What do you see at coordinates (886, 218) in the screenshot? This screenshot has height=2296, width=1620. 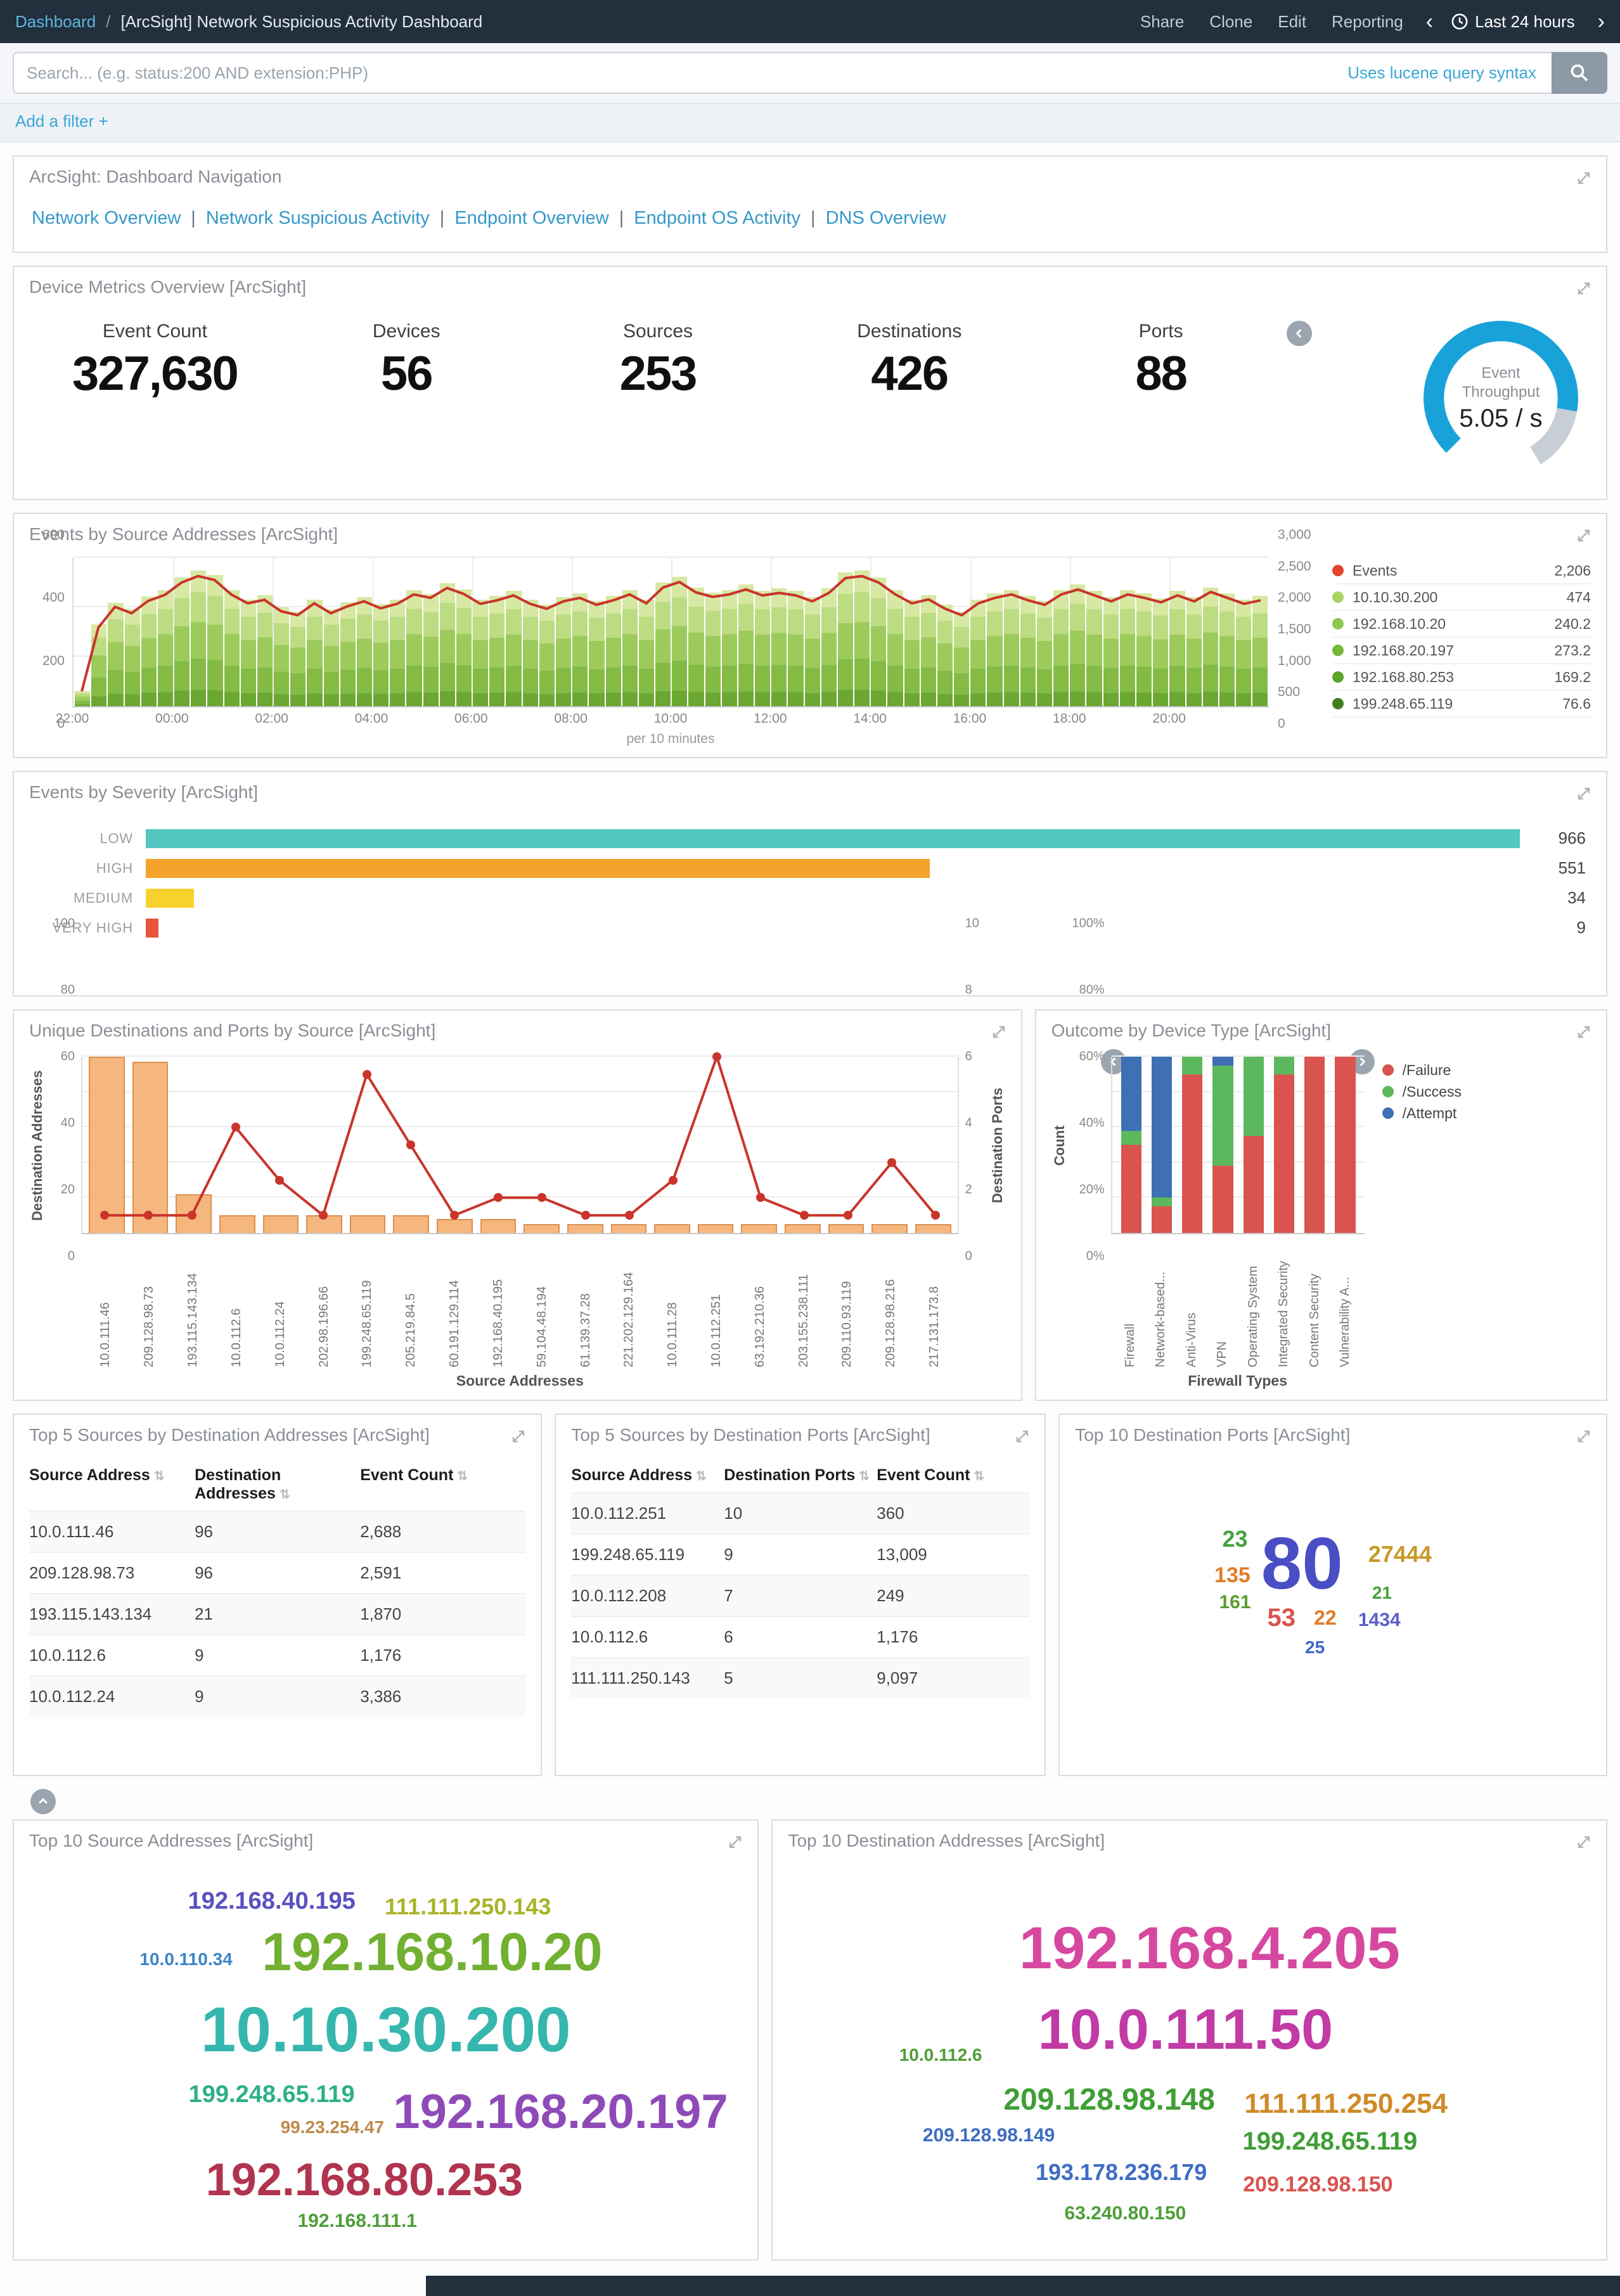 I see `nav-link: DNS Overview` at bounding box center [886, 218].